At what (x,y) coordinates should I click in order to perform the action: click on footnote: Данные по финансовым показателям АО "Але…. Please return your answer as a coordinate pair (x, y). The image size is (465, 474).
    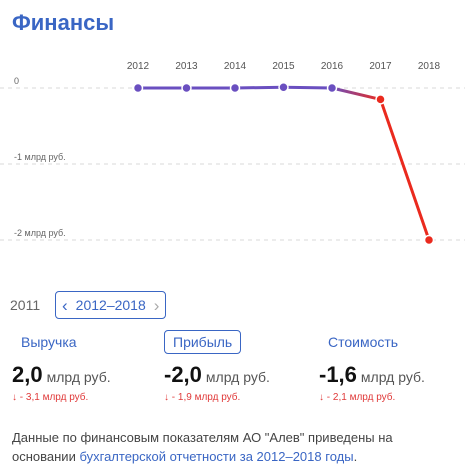
    Looking at the image, I should click on (232, 447).